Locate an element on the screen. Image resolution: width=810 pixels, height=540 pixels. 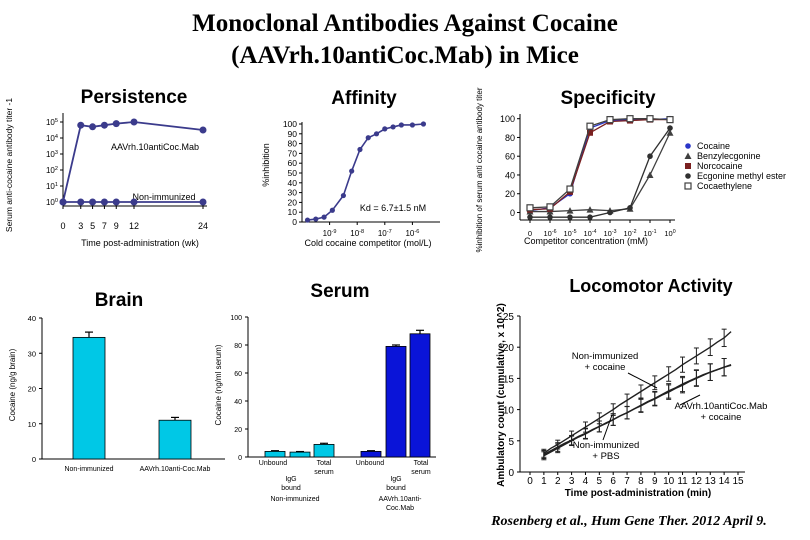
serum-y-tick-label: 80 is located at coordinates (238, 346).